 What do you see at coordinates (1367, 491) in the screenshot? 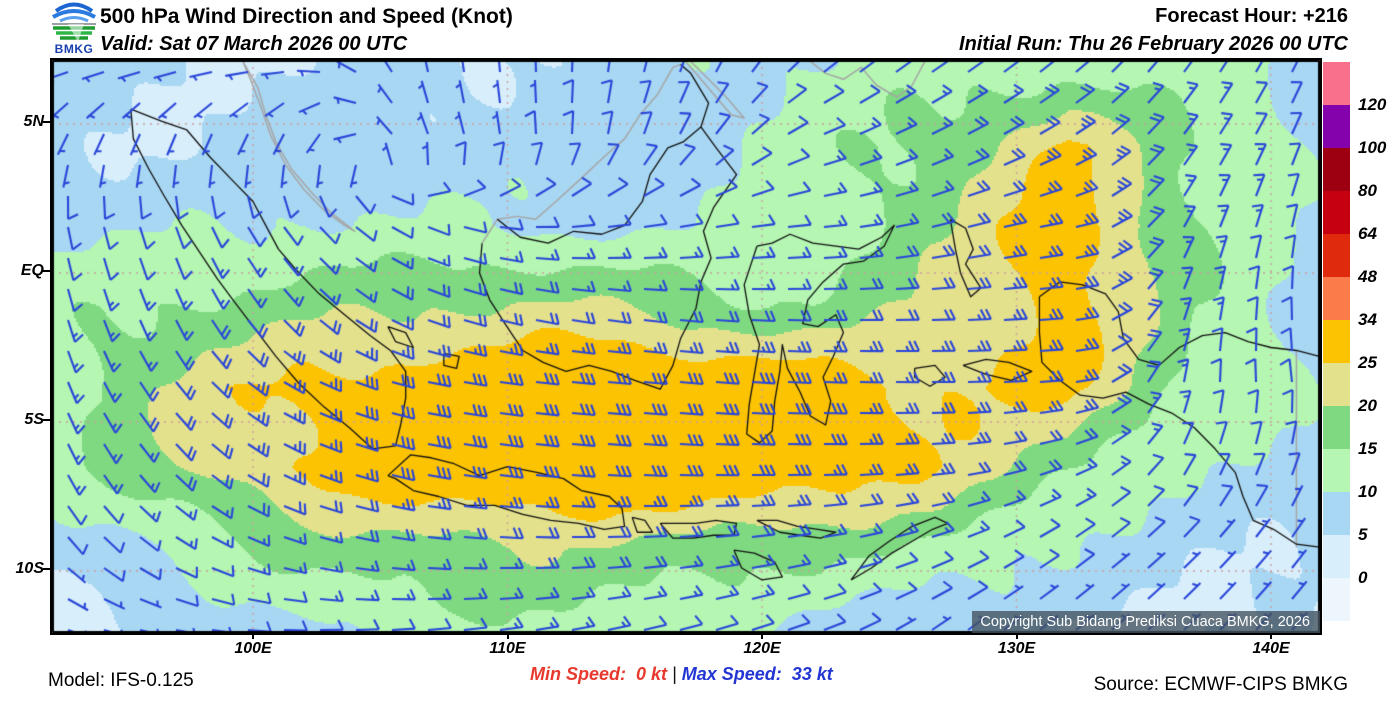
I see `colorbar-label: 10` at bounding box center [1367, 491].